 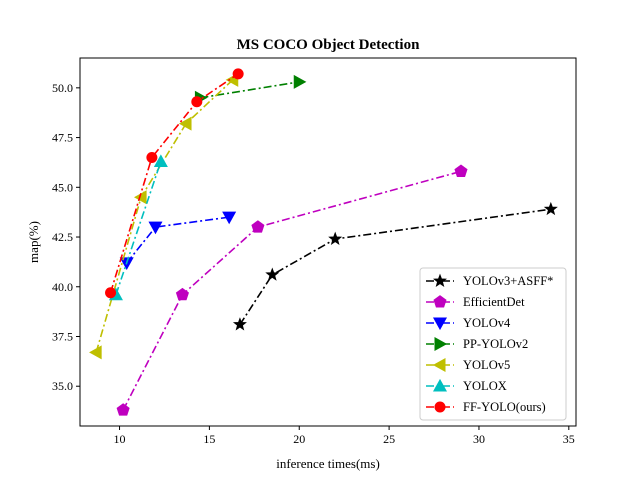 I want to click on y-axis-title: map(%), so click(x=33, y=242).